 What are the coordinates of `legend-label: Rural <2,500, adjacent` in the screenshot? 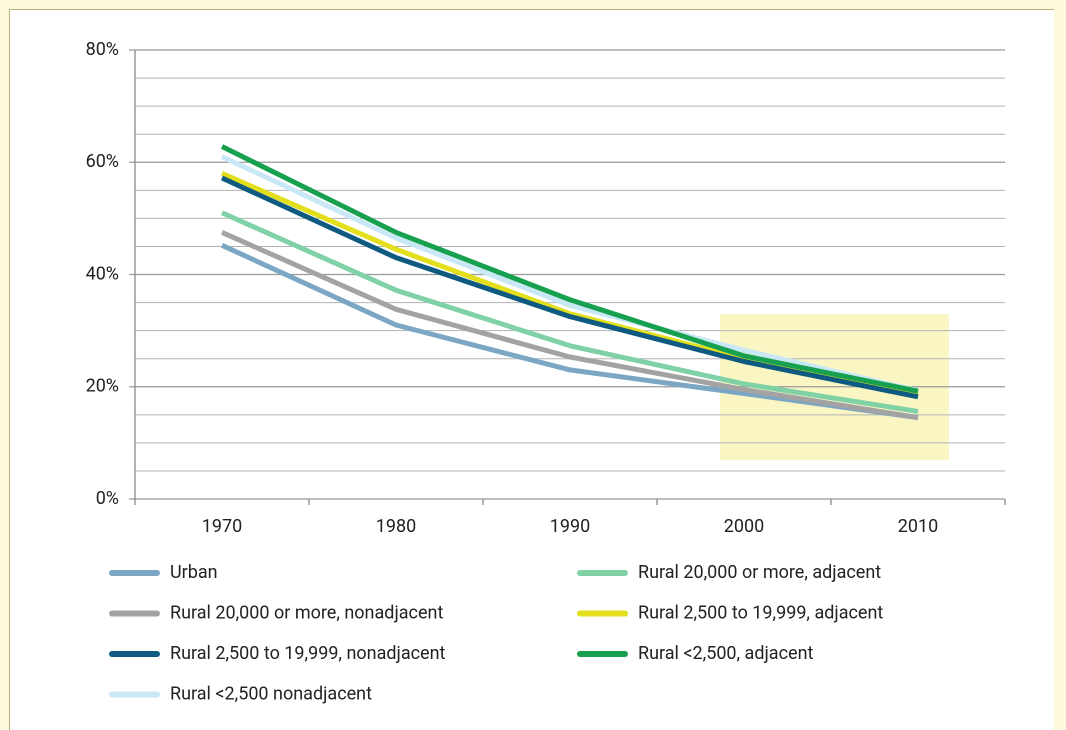 It's located at (726, 653).